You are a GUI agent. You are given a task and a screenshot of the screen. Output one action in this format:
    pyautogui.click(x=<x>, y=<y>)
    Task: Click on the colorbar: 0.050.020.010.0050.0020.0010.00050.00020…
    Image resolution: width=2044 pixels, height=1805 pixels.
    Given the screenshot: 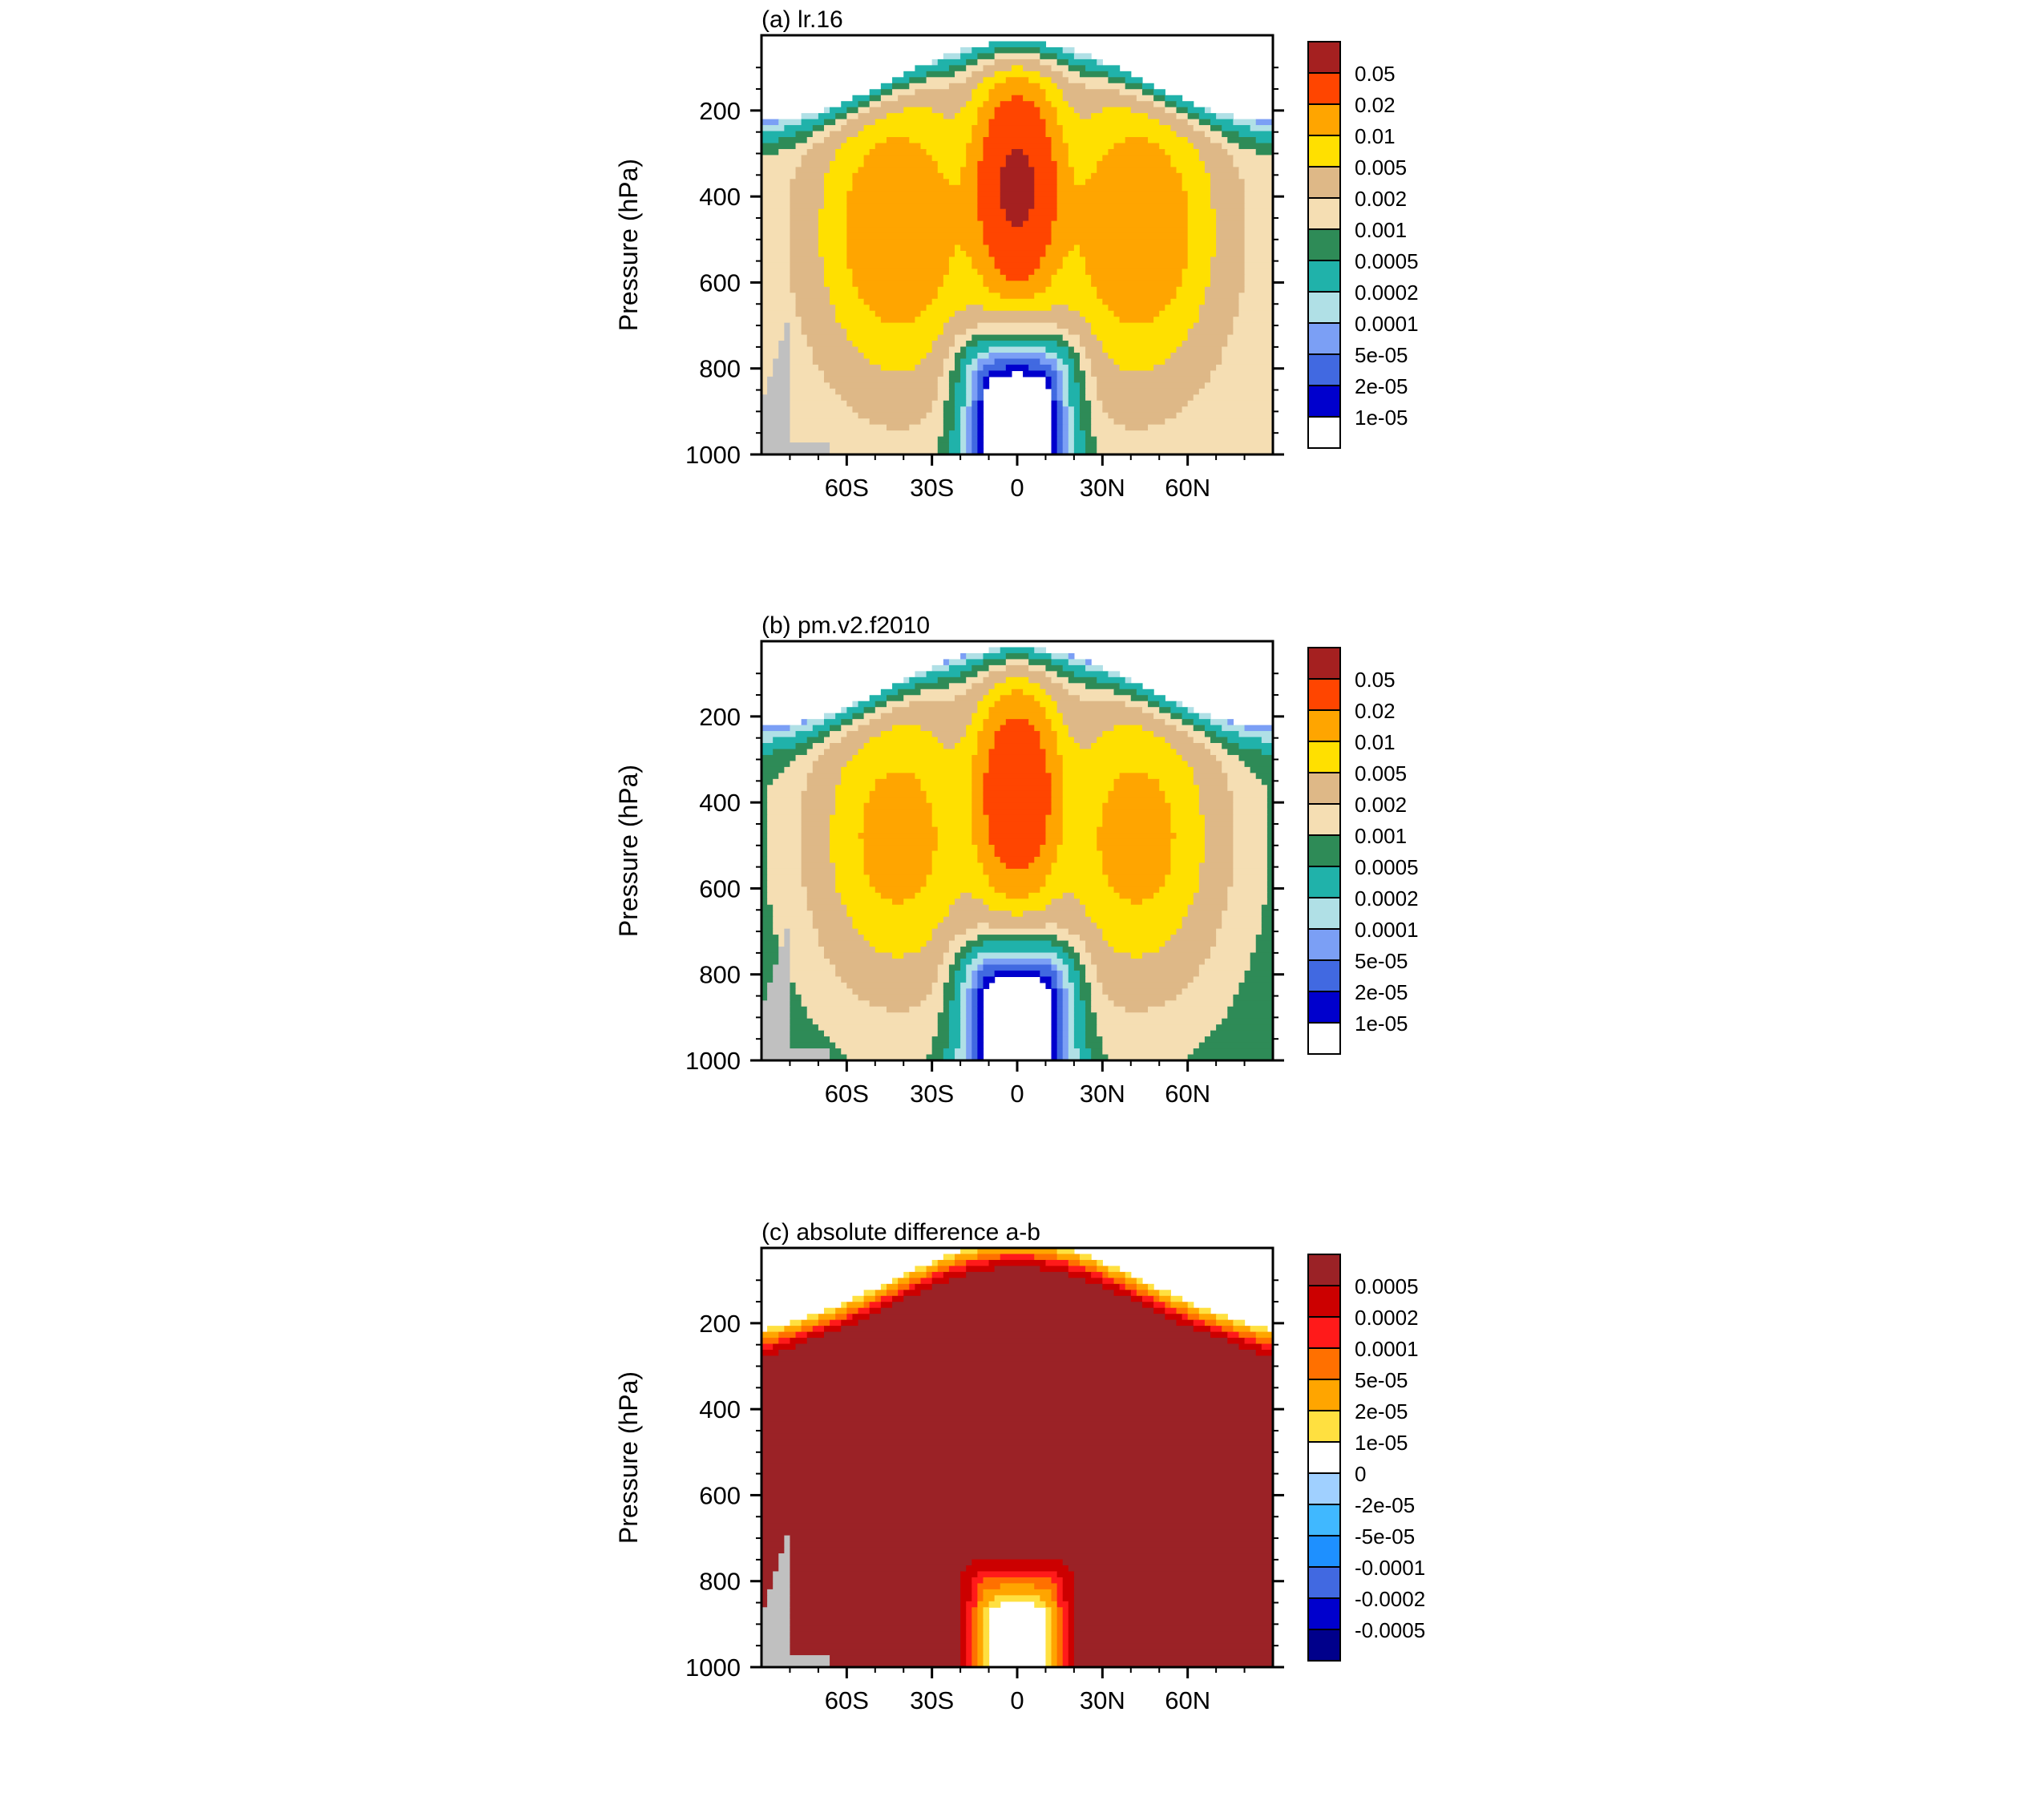 What is the action you would take?
    pyautogui.click(x=1363, y=851)
    